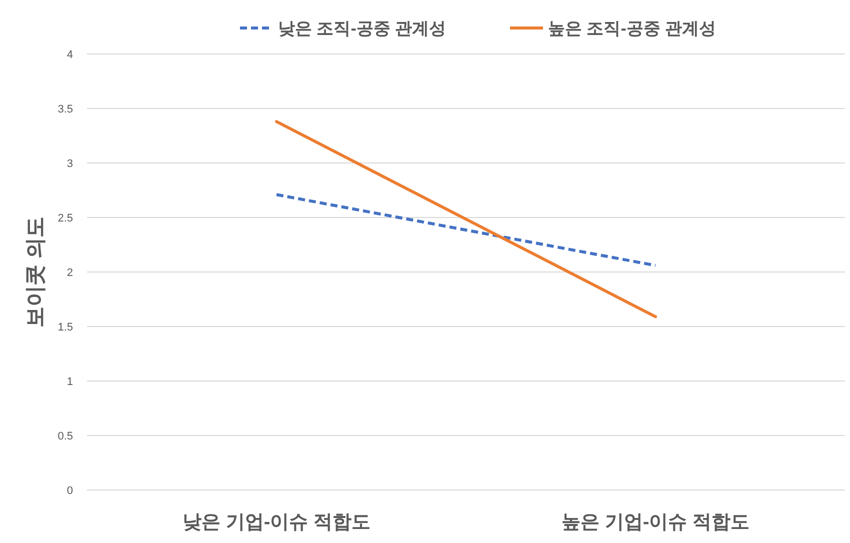 This screenshot has height=543, width=850. Describe the element at coordinates (69, 55) in the screenshot. I see `y-tick-label: 4` at that location.